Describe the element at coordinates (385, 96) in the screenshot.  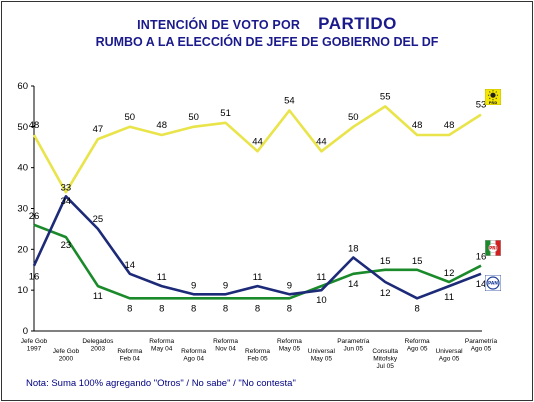
I see `data-label-prd: 55` at that location.